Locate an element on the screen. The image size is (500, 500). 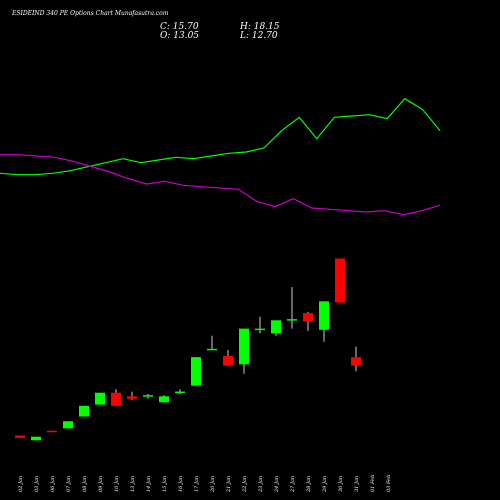
x-tick-label: 22 Jan is located at coordinates (245, 484).